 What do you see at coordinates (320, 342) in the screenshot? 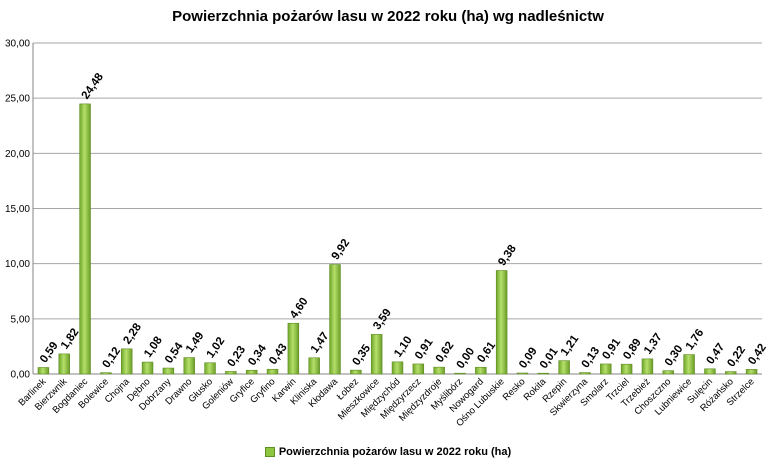
I see `data-label: 1,47` at bounding box center [320, 342].